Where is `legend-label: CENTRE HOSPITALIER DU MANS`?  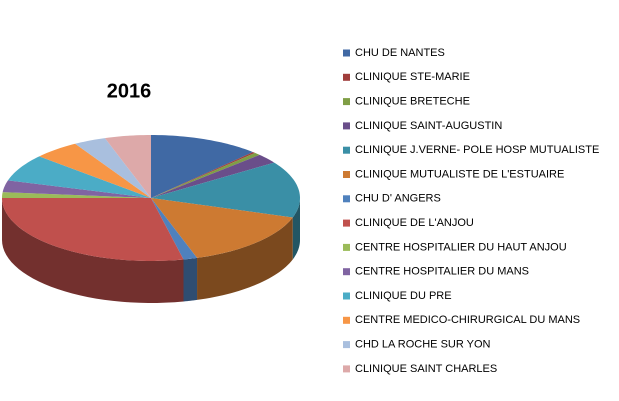
legend-label: CENTRE HOSPITALIER DU MANS is located at coordinates (442, 272).